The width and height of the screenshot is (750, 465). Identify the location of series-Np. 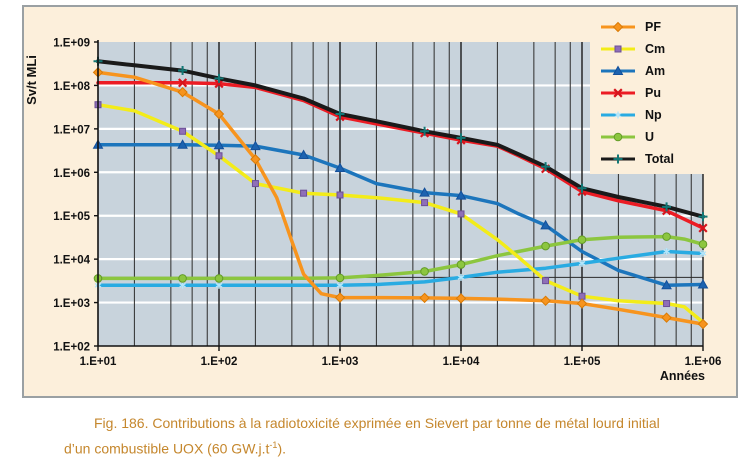
(400, 268).